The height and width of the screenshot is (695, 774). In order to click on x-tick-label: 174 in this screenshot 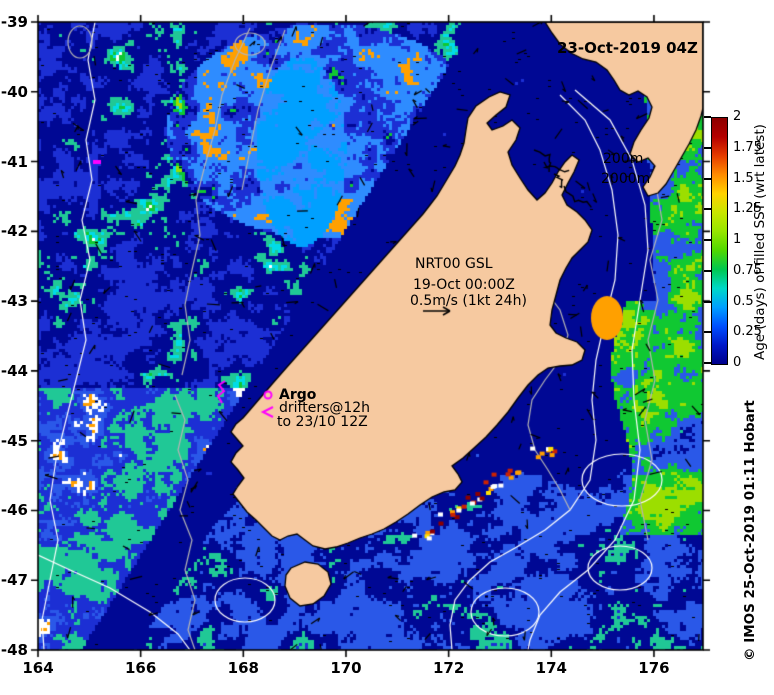, I will do `click(551, 668)`.